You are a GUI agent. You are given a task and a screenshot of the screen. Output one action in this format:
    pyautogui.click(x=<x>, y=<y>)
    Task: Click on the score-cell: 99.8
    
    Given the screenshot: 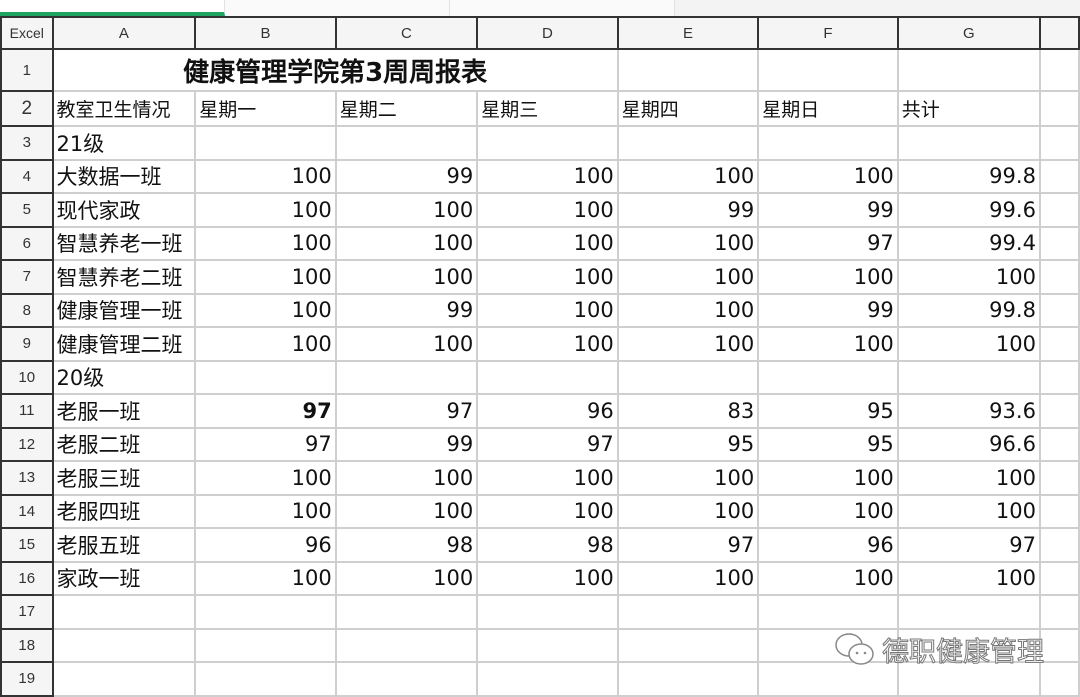 What is the action you would take?
    pyautogui.click(x=968, y=310)
    